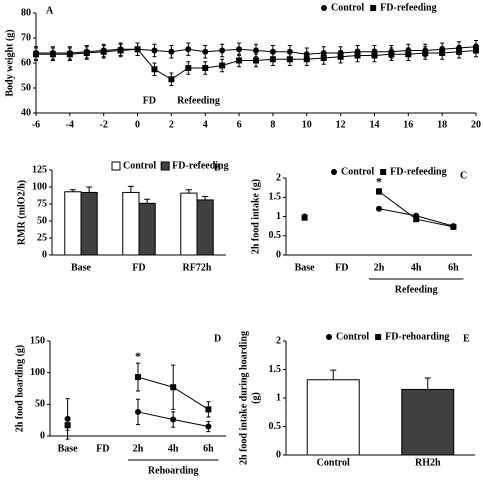 This screenshot has width=483, height=482. What do you see at coordinates (275, 197) in the screenshot?
I see `y-tick-label: 1.5` at bounding box center [275, 197].